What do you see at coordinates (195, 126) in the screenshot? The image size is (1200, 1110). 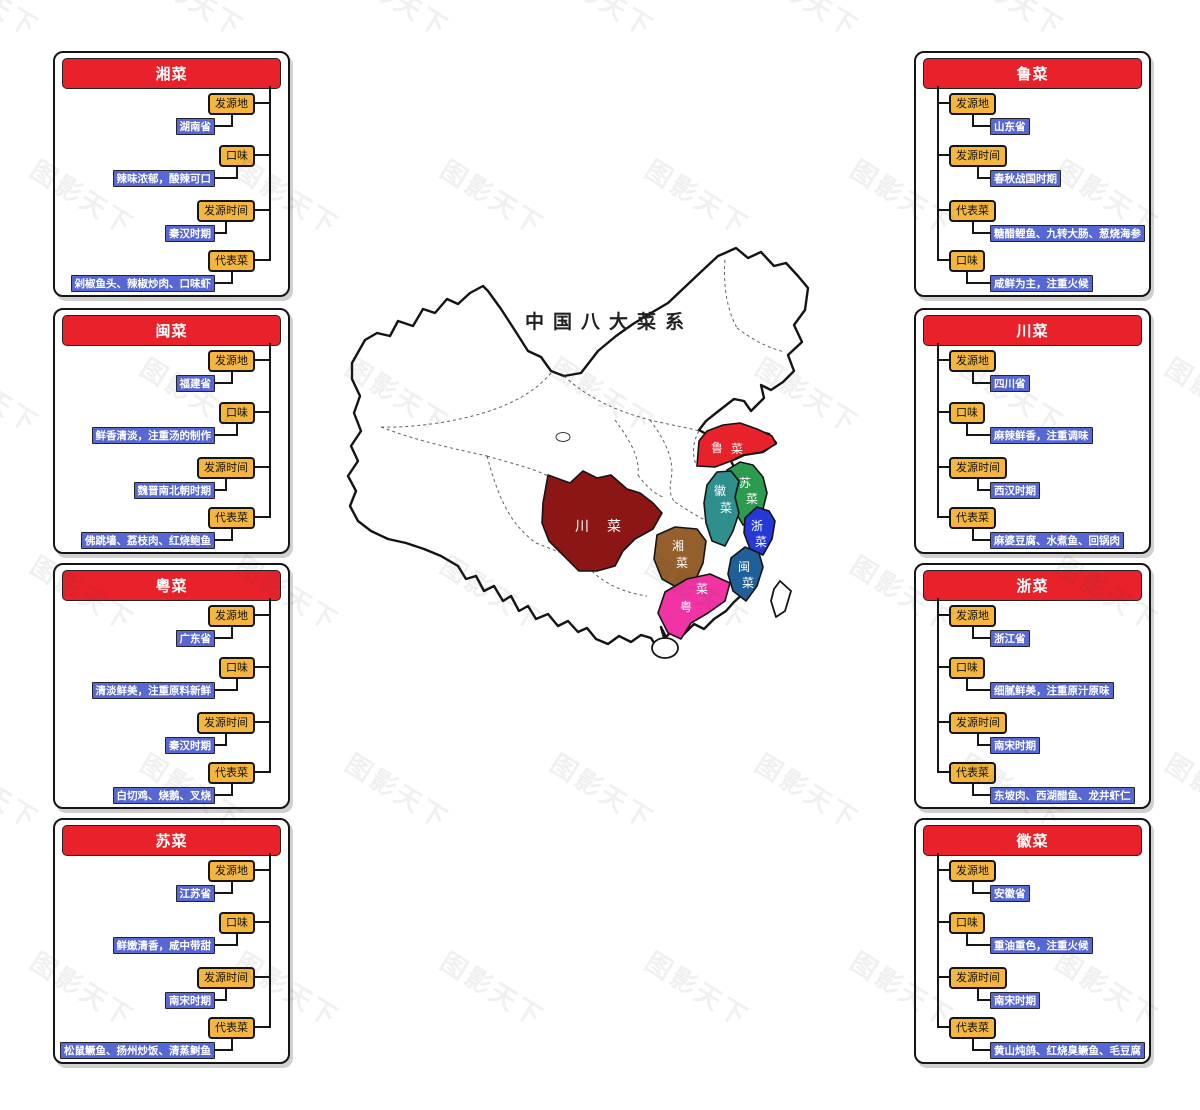 I see `attribute-value: 湖南省` at bounding box center [195, 126].